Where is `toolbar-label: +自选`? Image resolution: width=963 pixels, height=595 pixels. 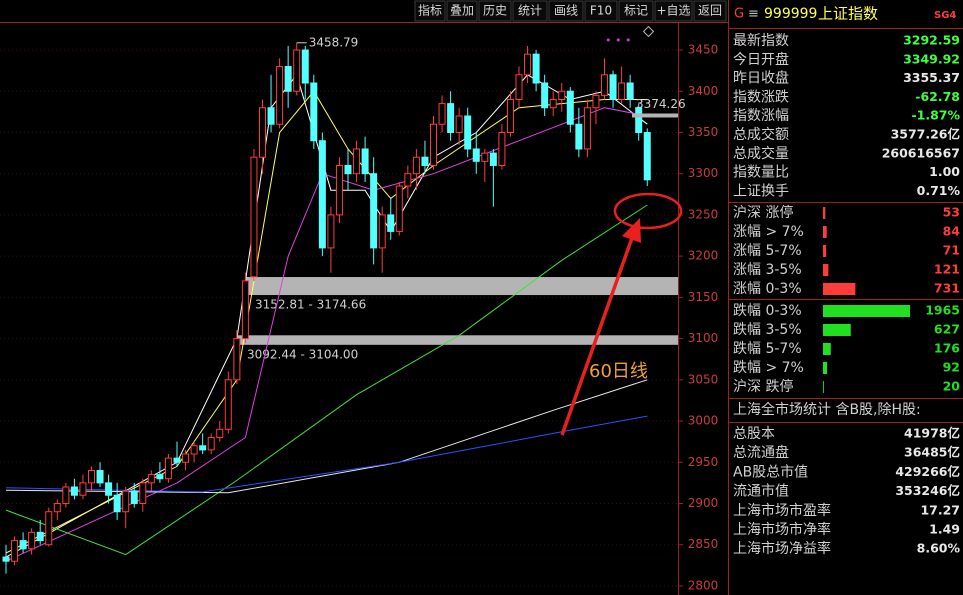
toolbar-label: +自选 is located at coordinates (673, 11).